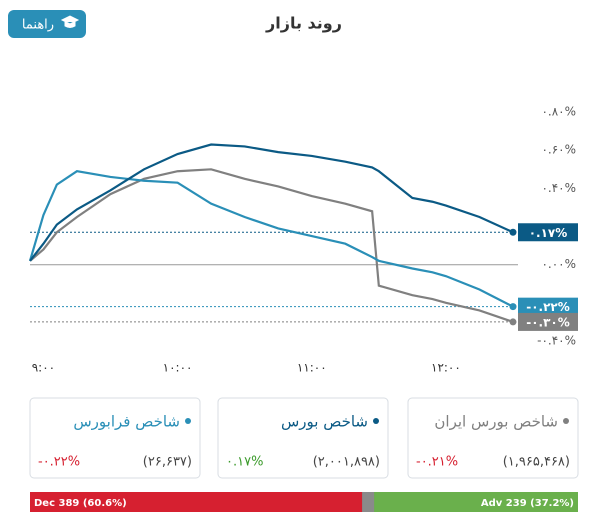 This screenshot has height=518, width=608. What do you see at coordinates (496, 422) in the screenshot?
I see `index-name: شاخص بورس ایران` at bounding box center [496, 422].